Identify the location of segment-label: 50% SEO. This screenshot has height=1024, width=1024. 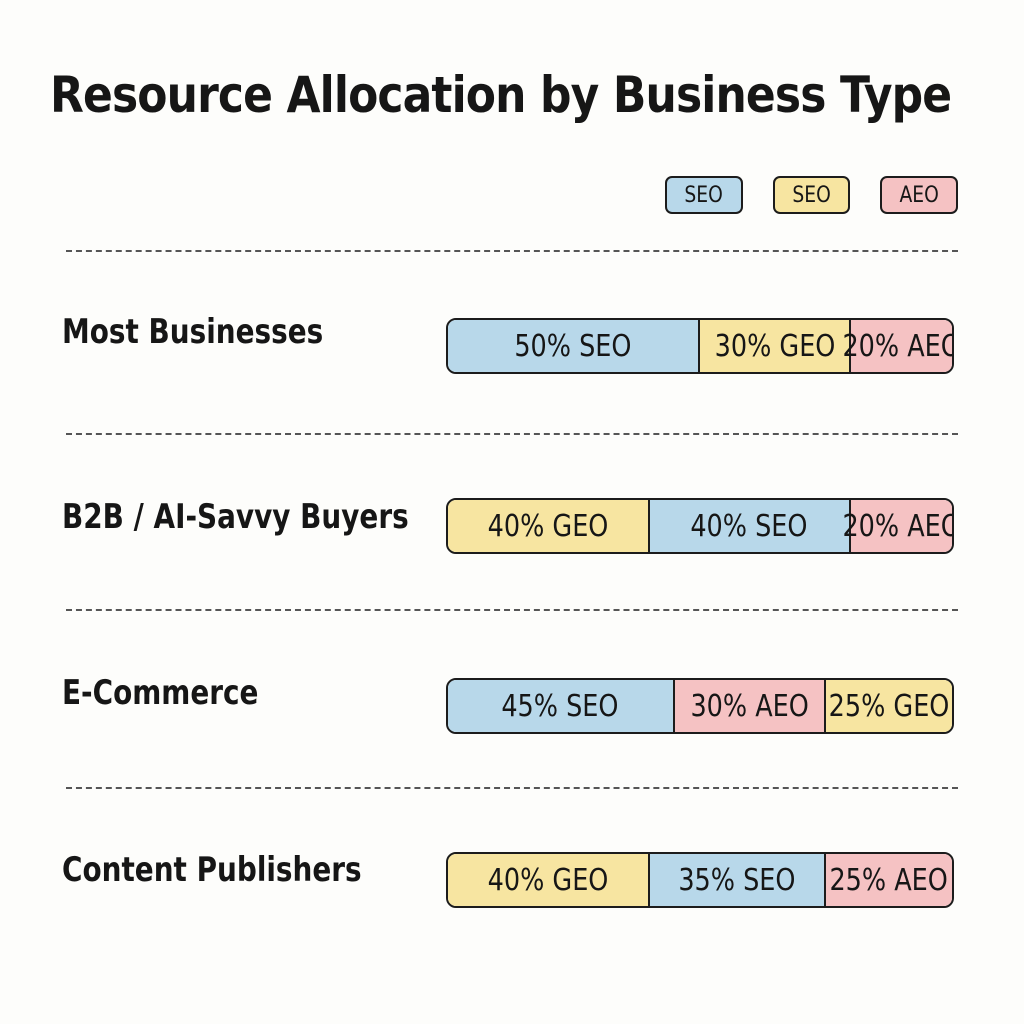
(573, 346).